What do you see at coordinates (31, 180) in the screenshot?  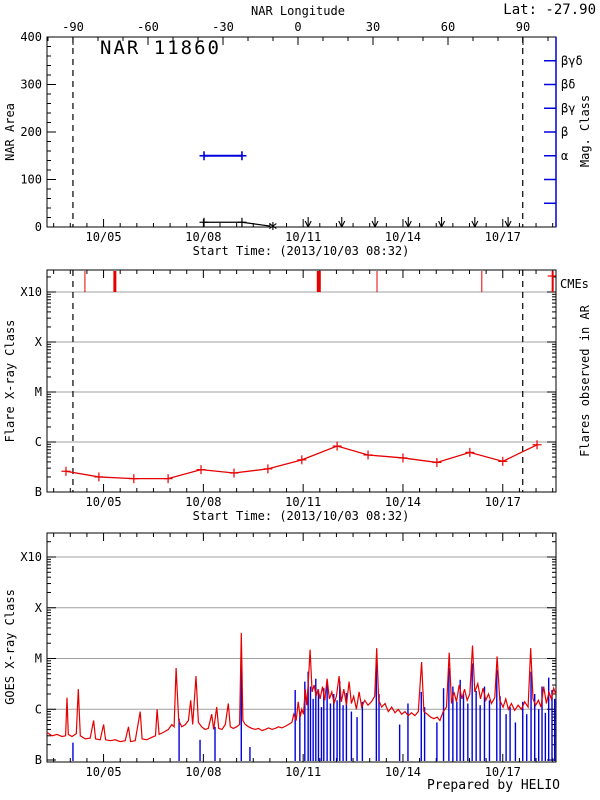 I see `y-tick-label: 100` at bounding box center [31, 180].